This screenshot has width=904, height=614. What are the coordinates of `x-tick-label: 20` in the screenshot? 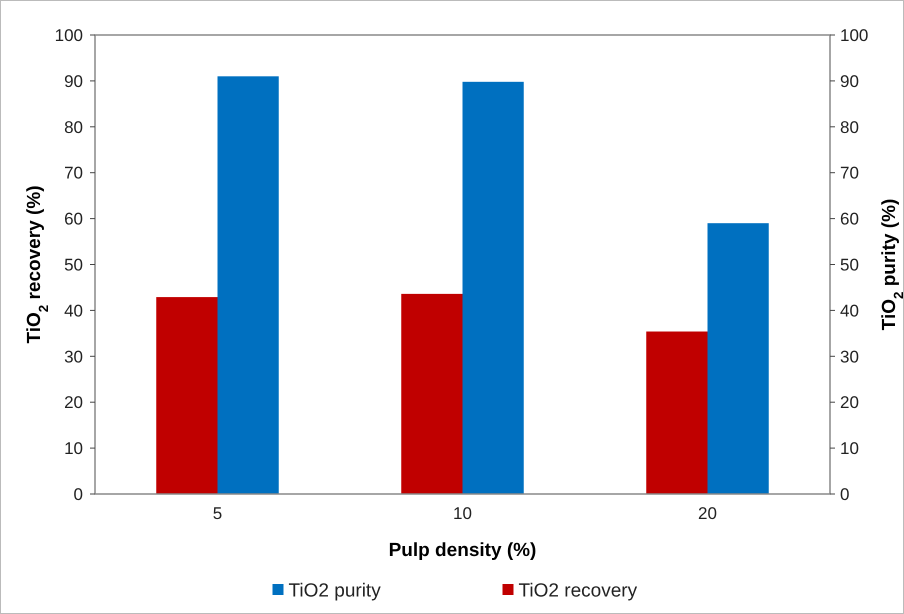 It's located at (707, 513).